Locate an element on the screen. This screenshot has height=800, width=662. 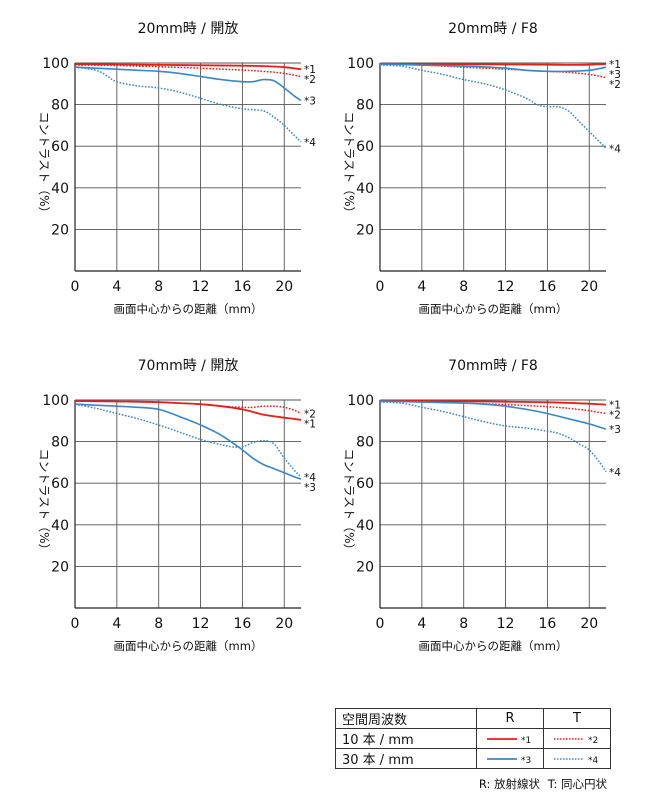
legend-header: 空間周波数 is located at coordinates (406, 718).